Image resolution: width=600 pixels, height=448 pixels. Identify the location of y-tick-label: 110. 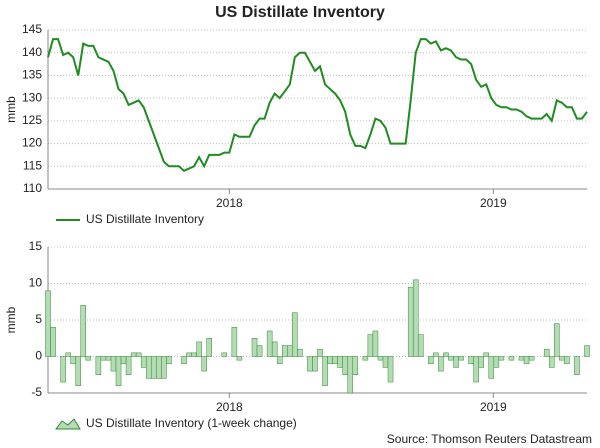
(32, 188).